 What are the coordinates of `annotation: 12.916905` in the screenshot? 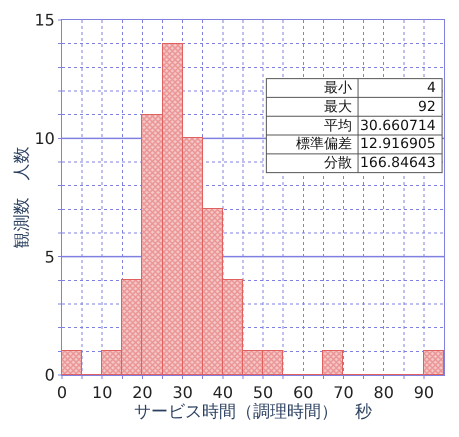 It's located at (398, 144).